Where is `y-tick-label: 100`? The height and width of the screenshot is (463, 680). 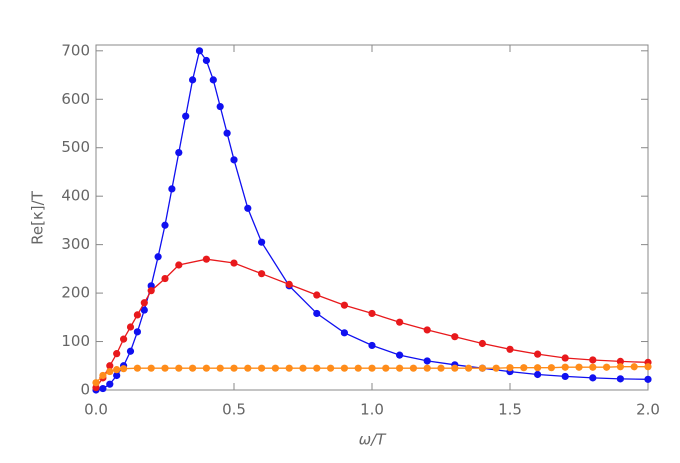
y-tick-label: 100 is located at coordinates (75, 341).